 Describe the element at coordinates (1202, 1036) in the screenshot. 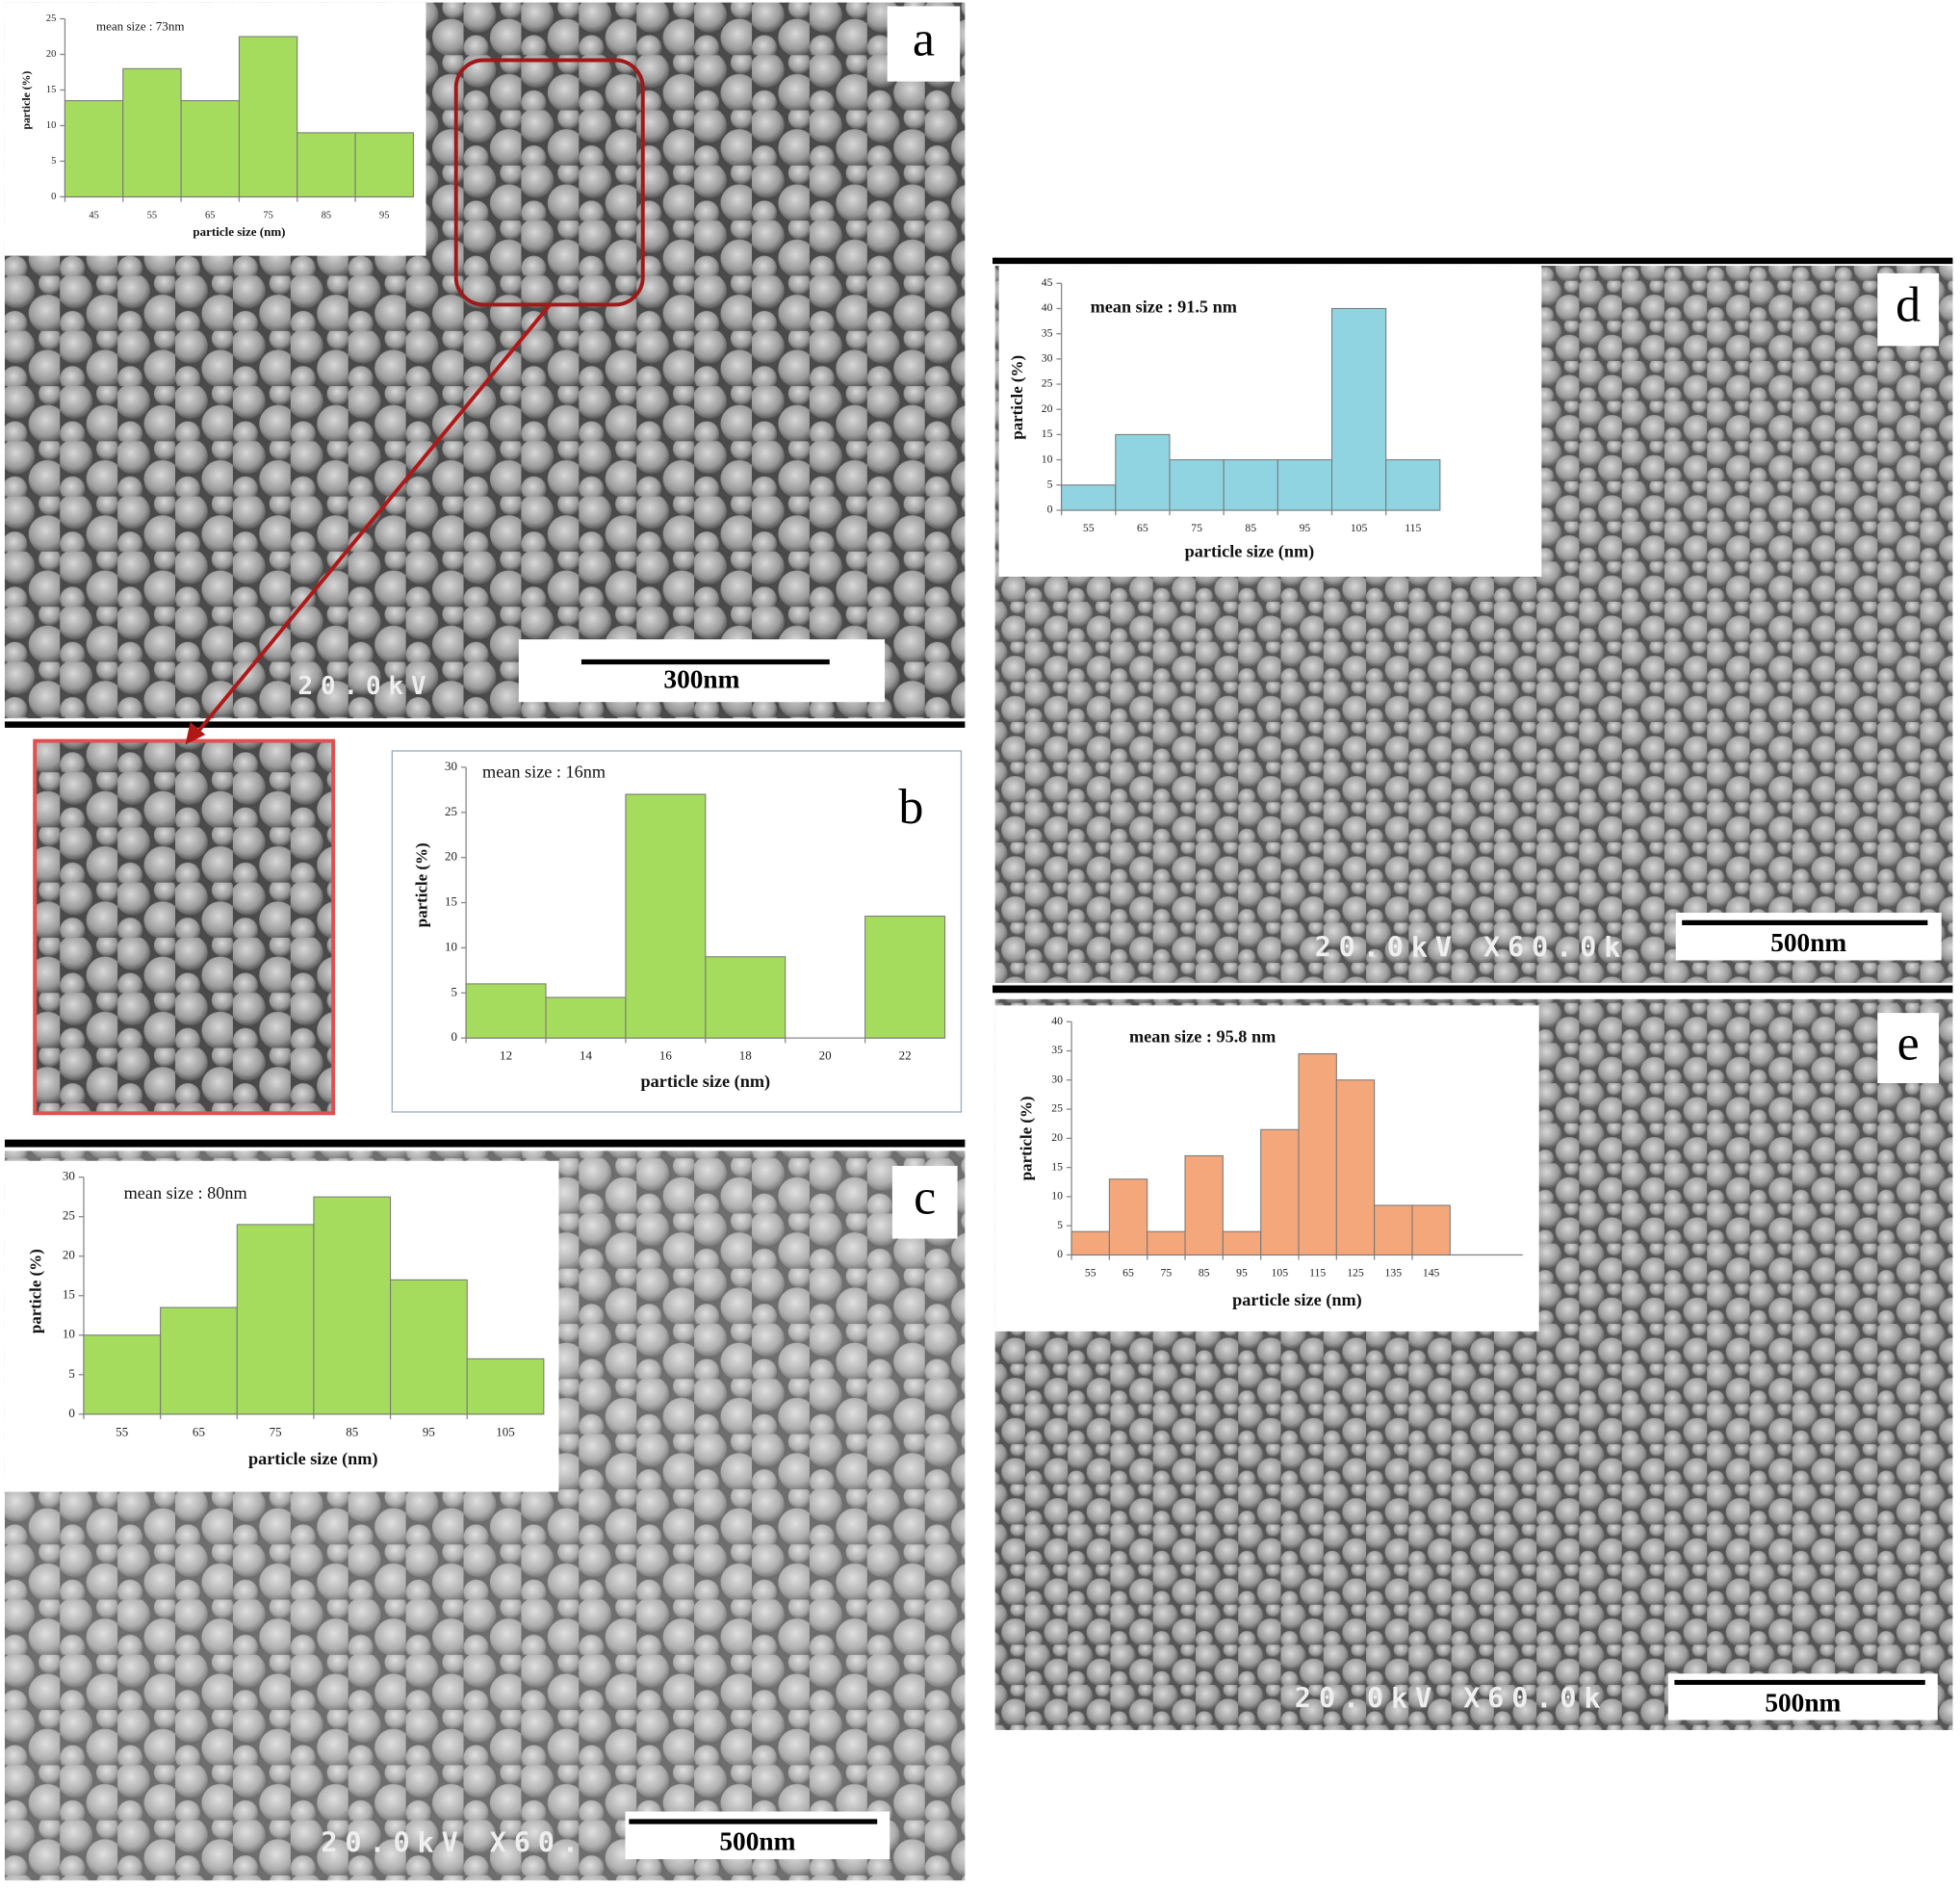

I see `annotation: mean size : 95.8 nm` at that location.